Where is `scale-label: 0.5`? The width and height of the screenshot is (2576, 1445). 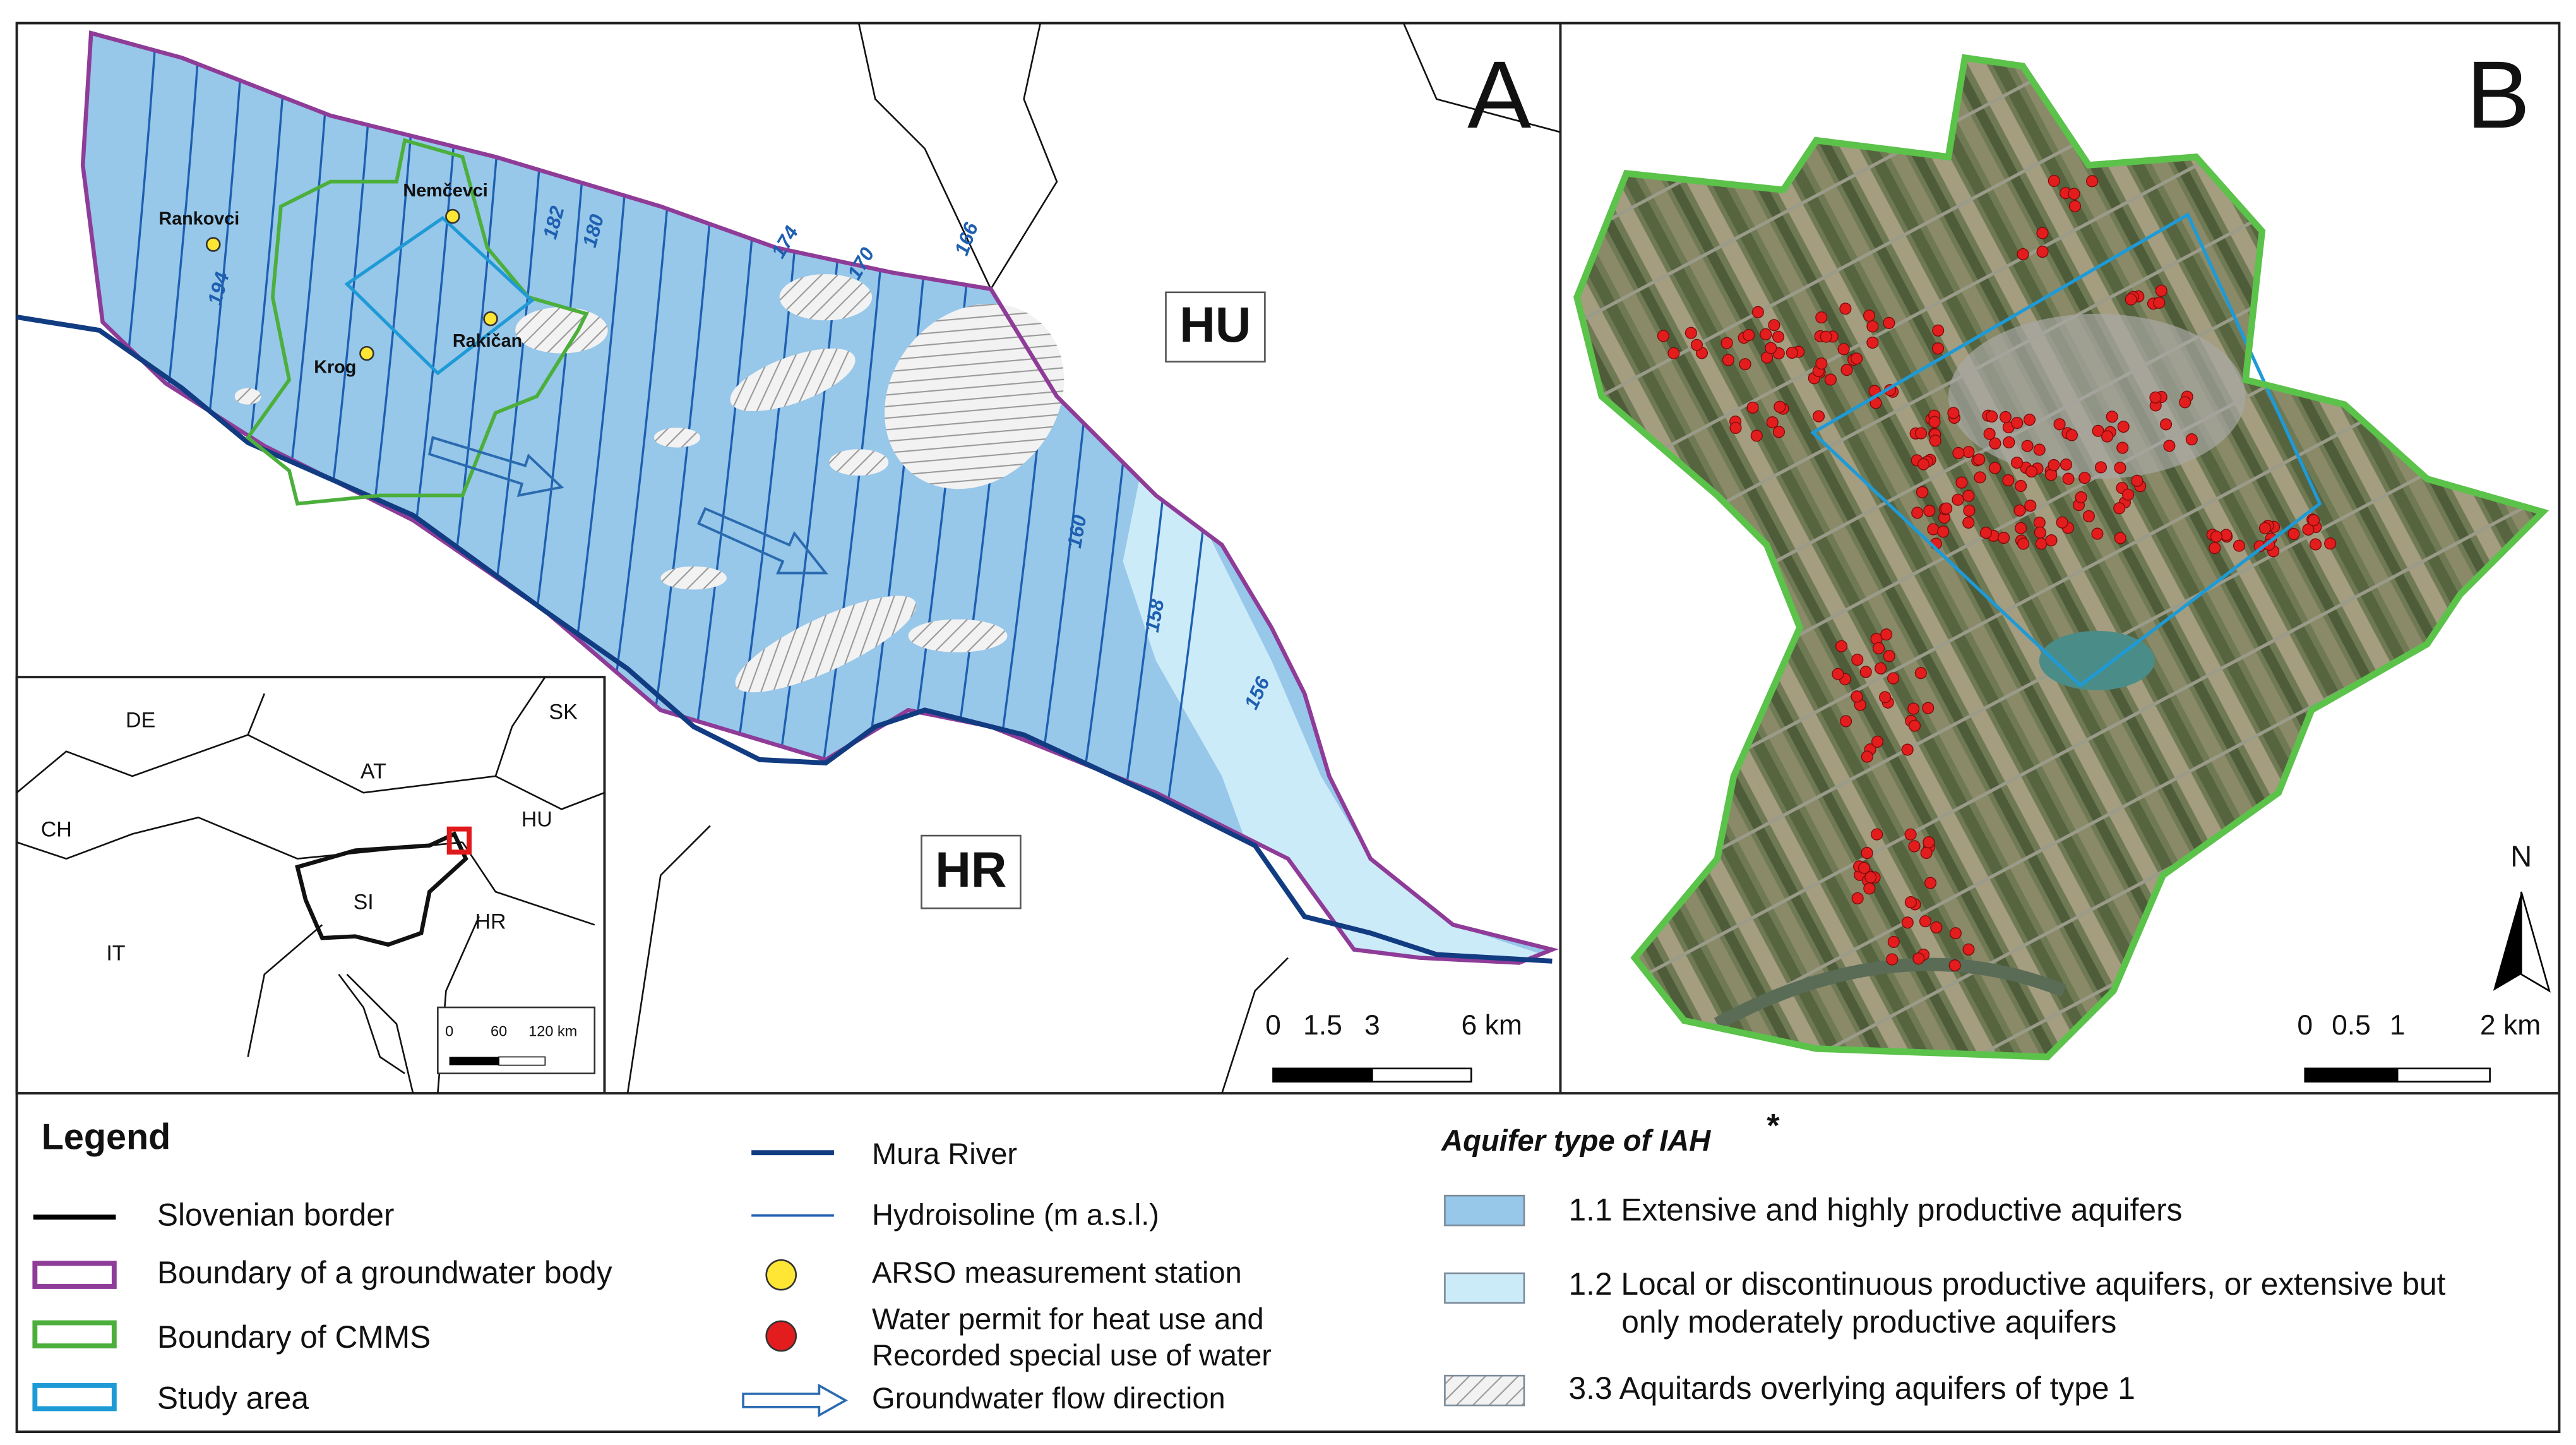
scale-label: 0.5 is located at coordinates (2351, 1025).